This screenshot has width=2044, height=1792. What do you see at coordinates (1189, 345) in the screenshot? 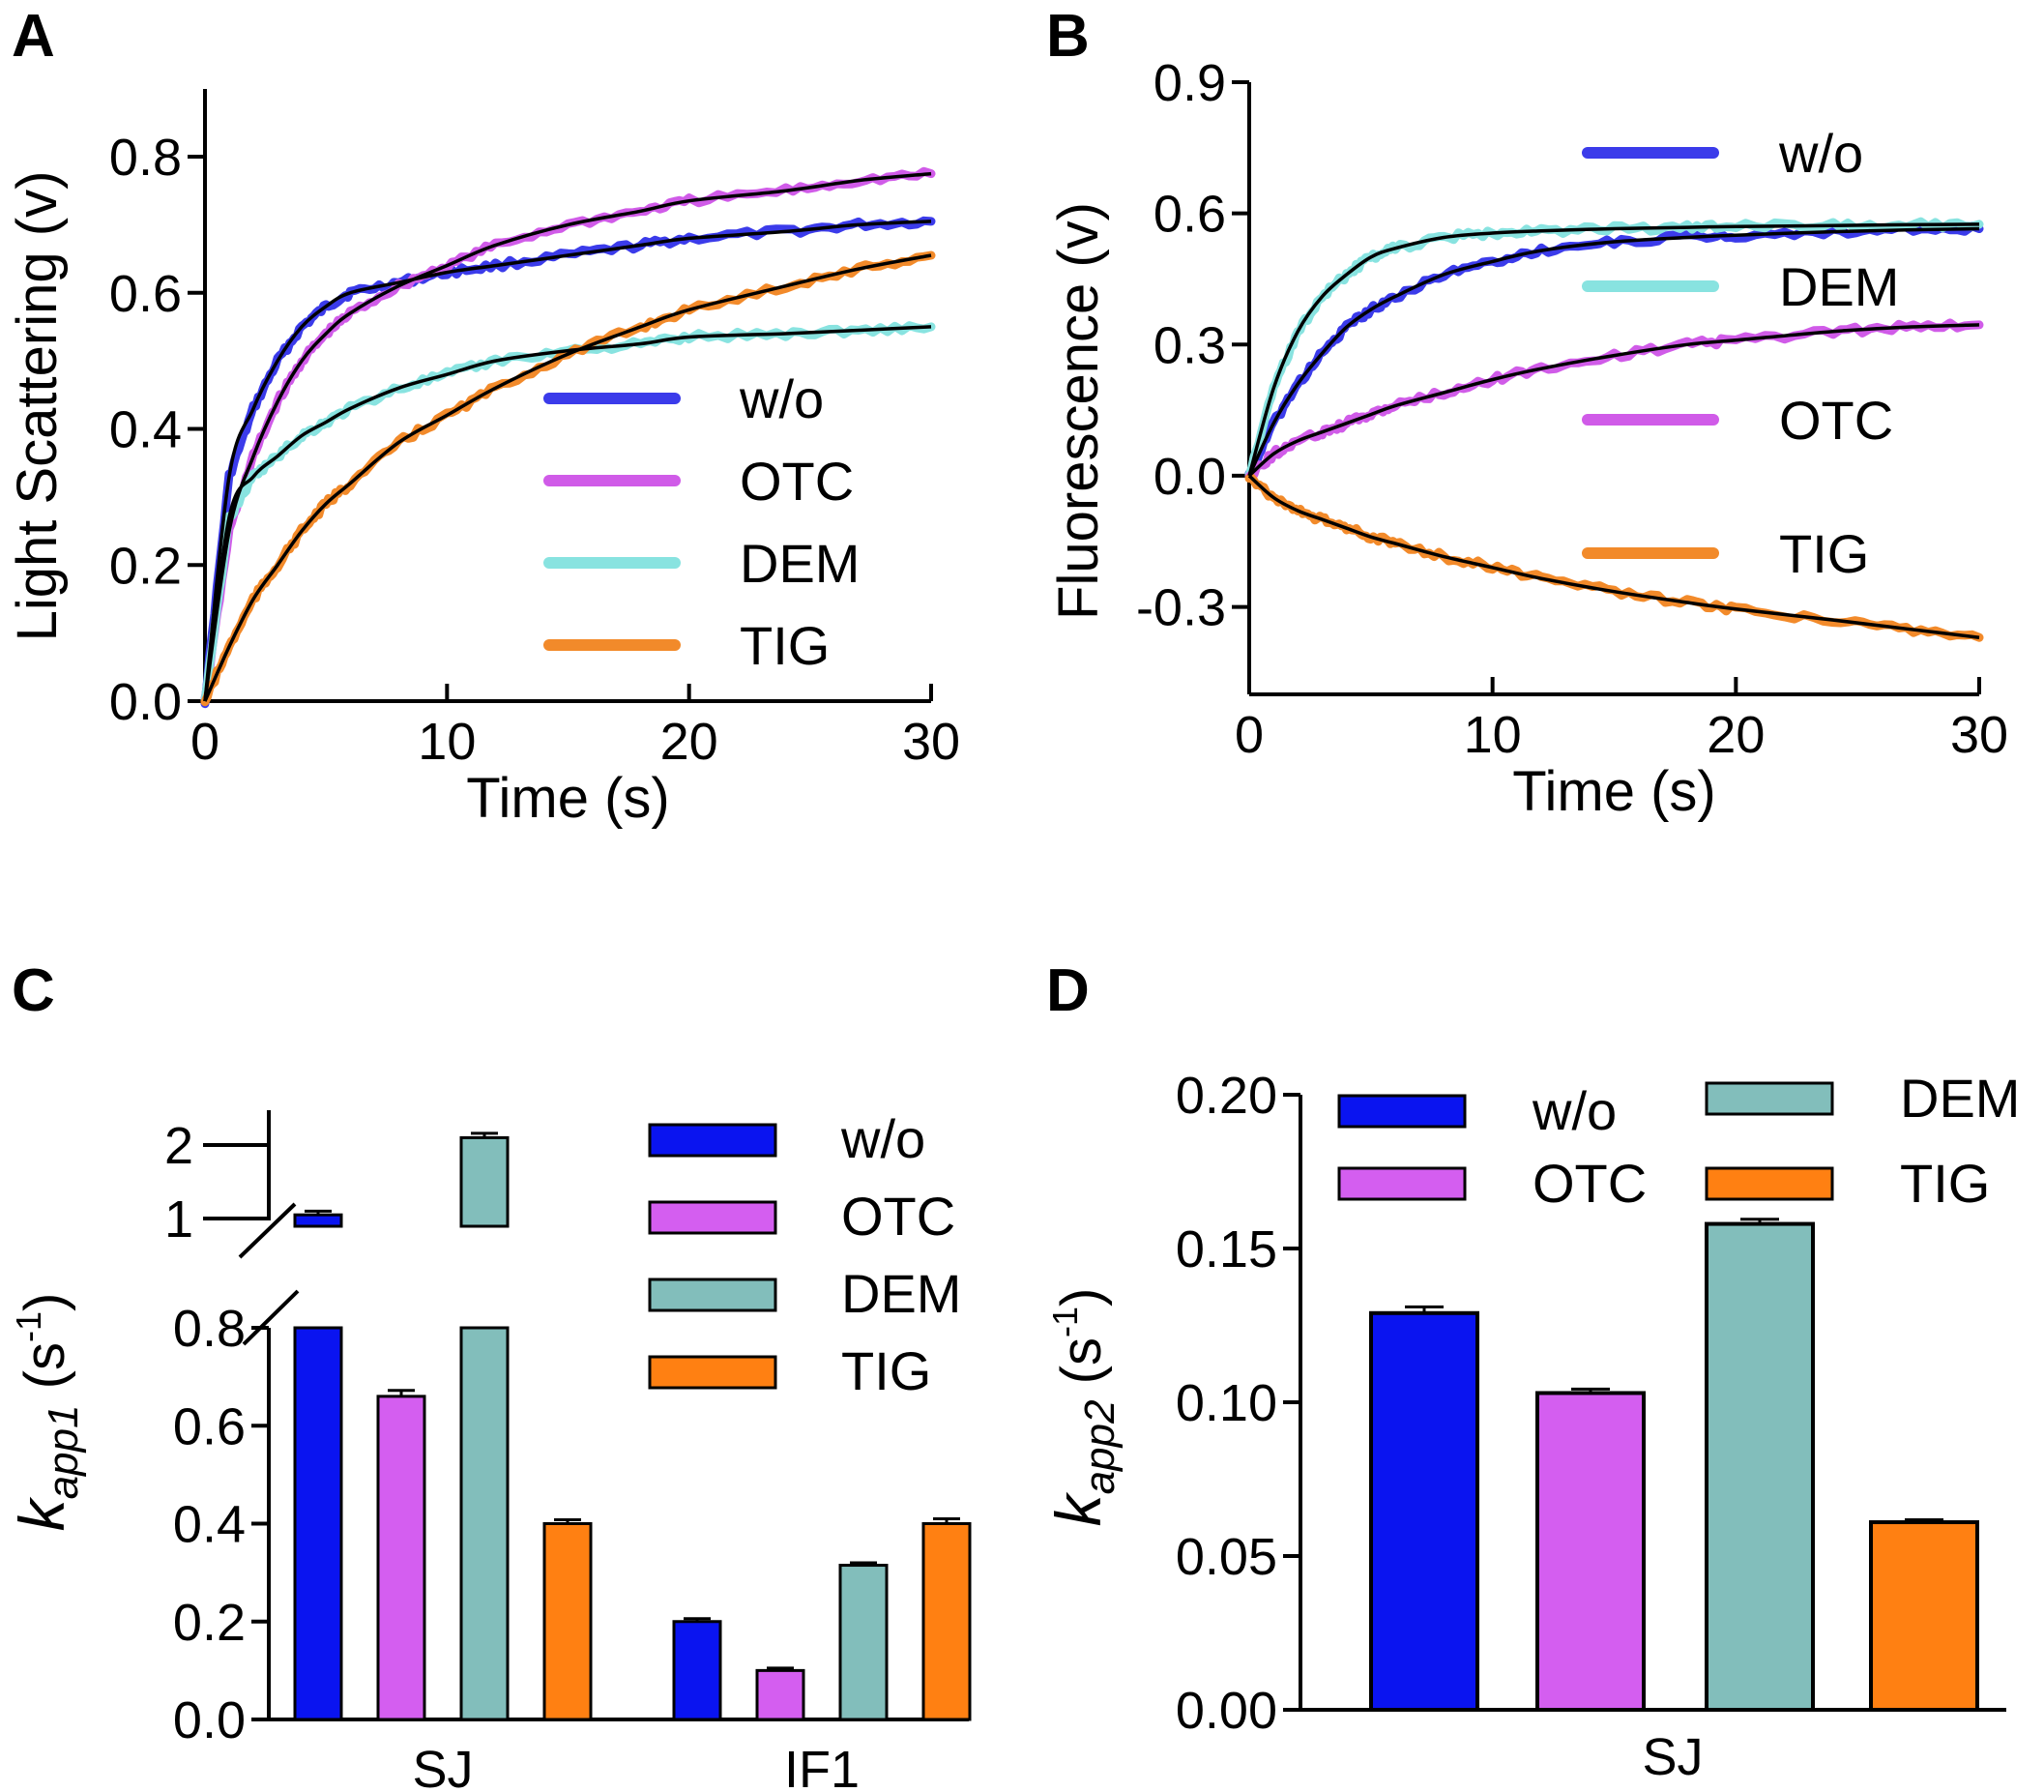
I see `y-tick-label: 0.3` at bounding box center [1189, 345].